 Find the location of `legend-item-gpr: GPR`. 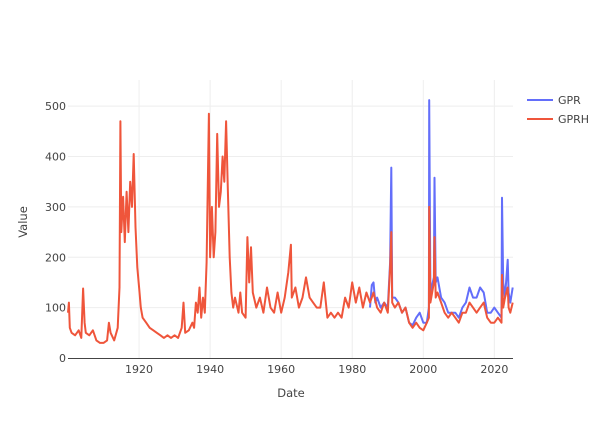

legend-item-gpr: GPR is located at coordinates (554, 100).